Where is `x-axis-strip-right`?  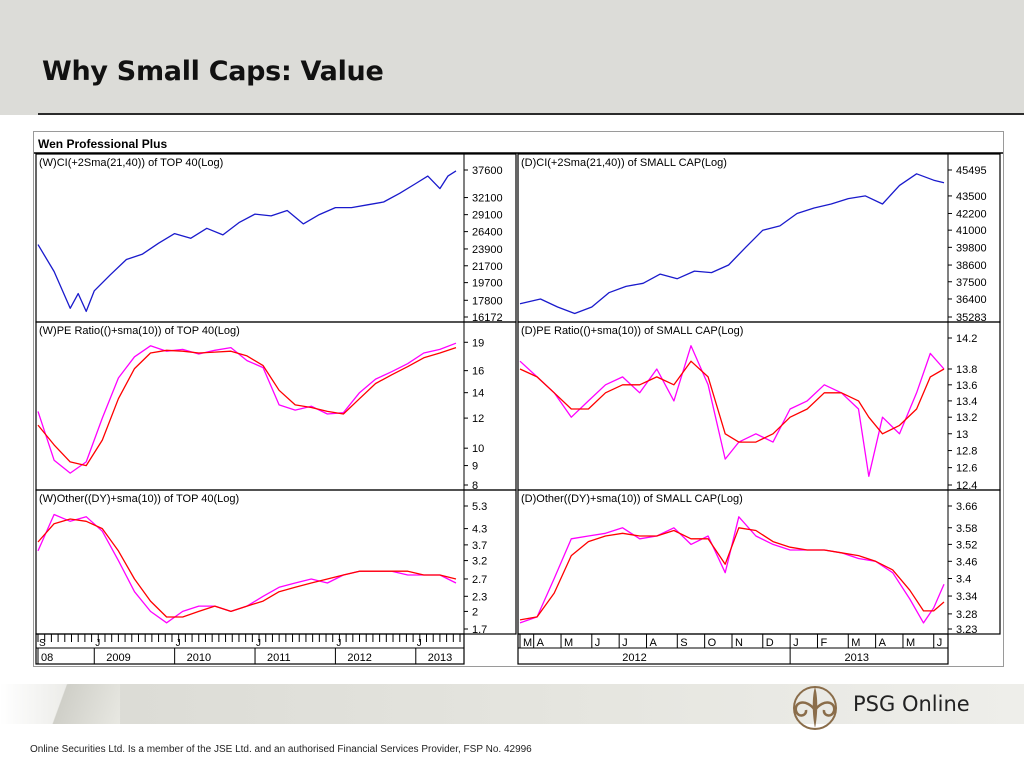
x-axis-strip-right is located at coordinates (733, 649).